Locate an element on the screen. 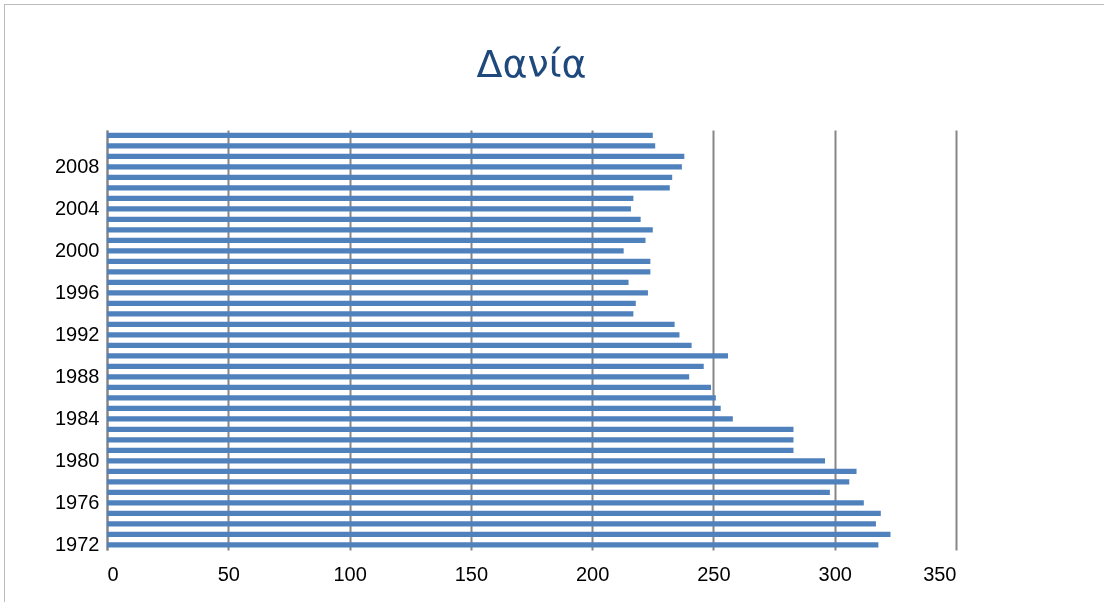 This screenshot has width=1110, height=608. y-tick-label: 1992 is located at coordinates (77, 333).